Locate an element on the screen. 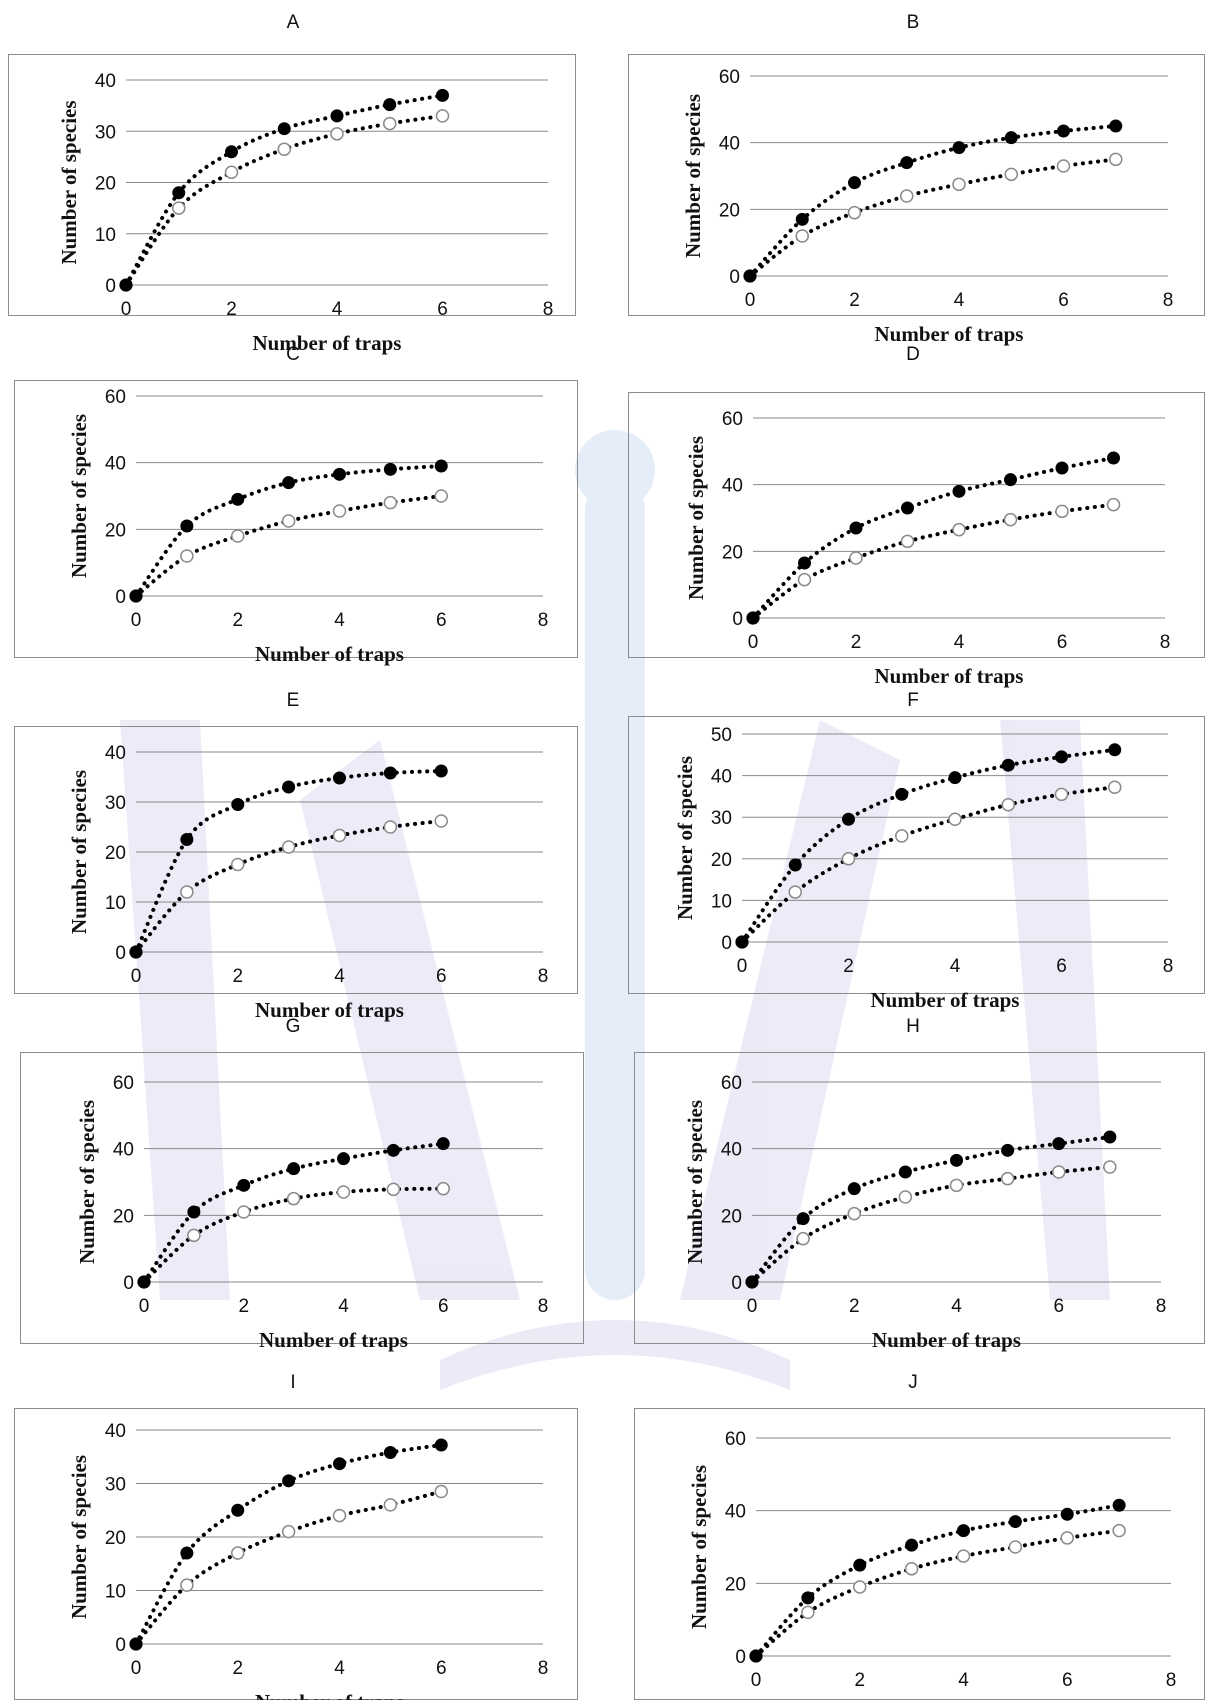 The height and width of the screenshot is (1700, 1205). y-tick-label: 50 is located at coordinates (721, 735).